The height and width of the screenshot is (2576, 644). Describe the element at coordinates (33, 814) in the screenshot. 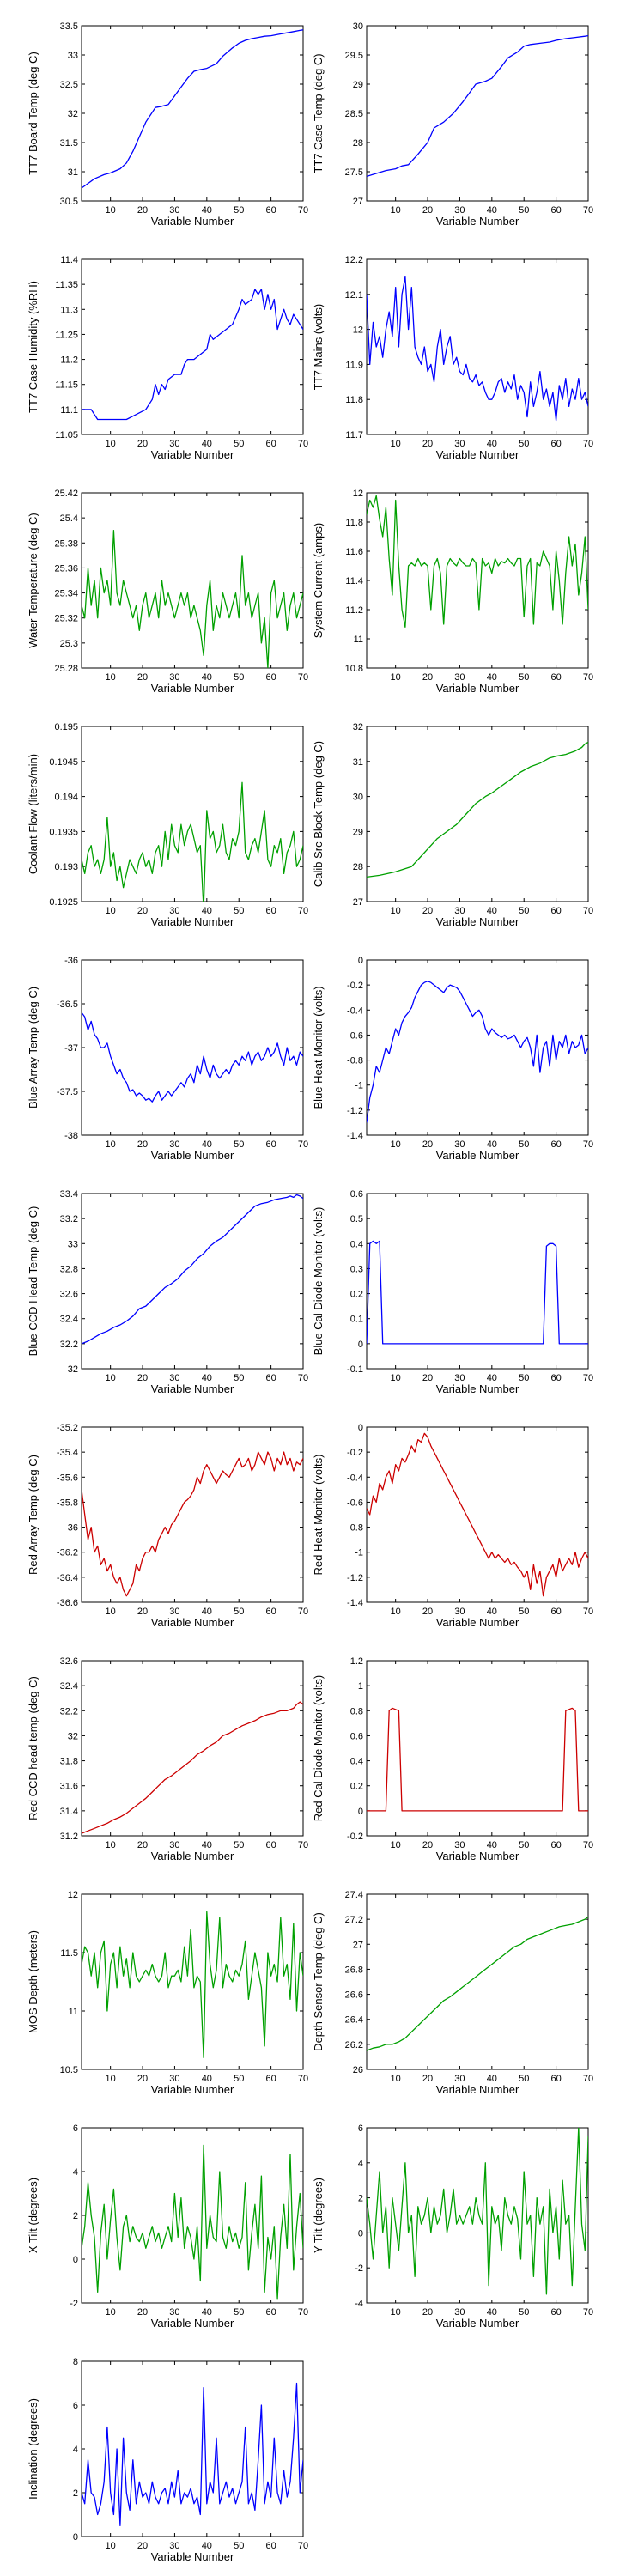

I see `y-axis-label: Coolant Flow (liters/min)` at that location.